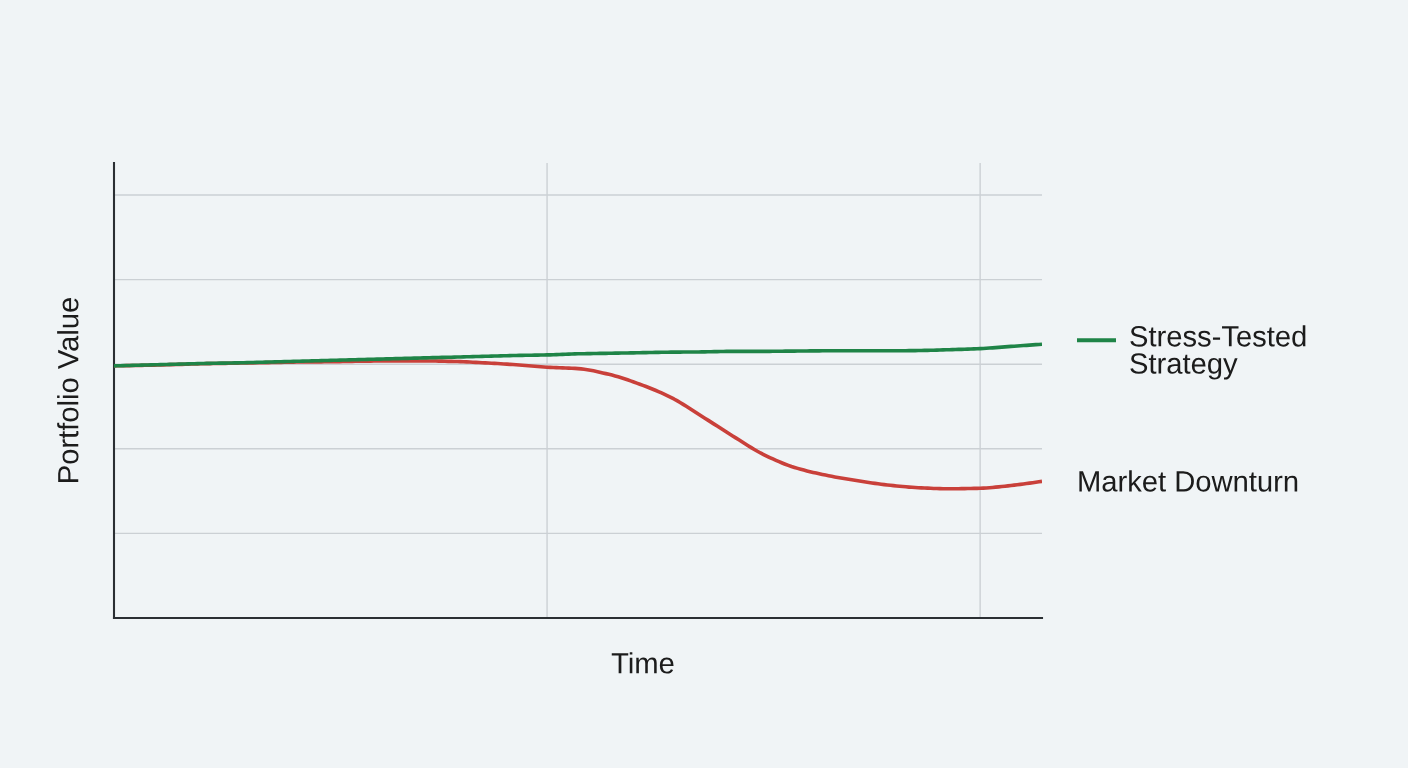 This screenshot has height=768, width=1408. Describe the element at coordinates (1188, 481) in the screenshot. I see `series-label: Market Downturn` at that location.